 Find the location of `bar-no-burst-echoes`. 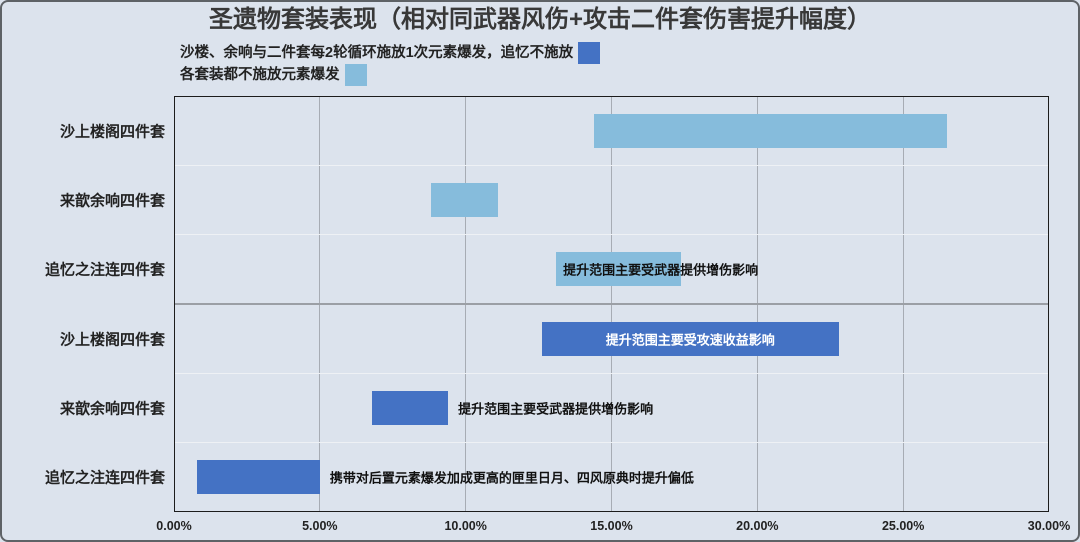

bar-no-burst-echoes is located at coordinates (464, 200).